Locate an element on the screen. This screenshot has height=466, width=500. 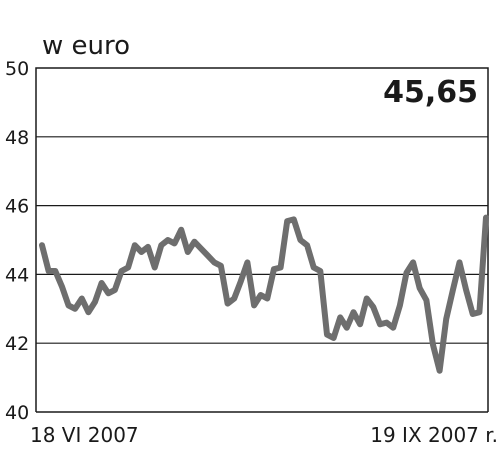
unit-label: w euro is located at coordinates (86, 46).